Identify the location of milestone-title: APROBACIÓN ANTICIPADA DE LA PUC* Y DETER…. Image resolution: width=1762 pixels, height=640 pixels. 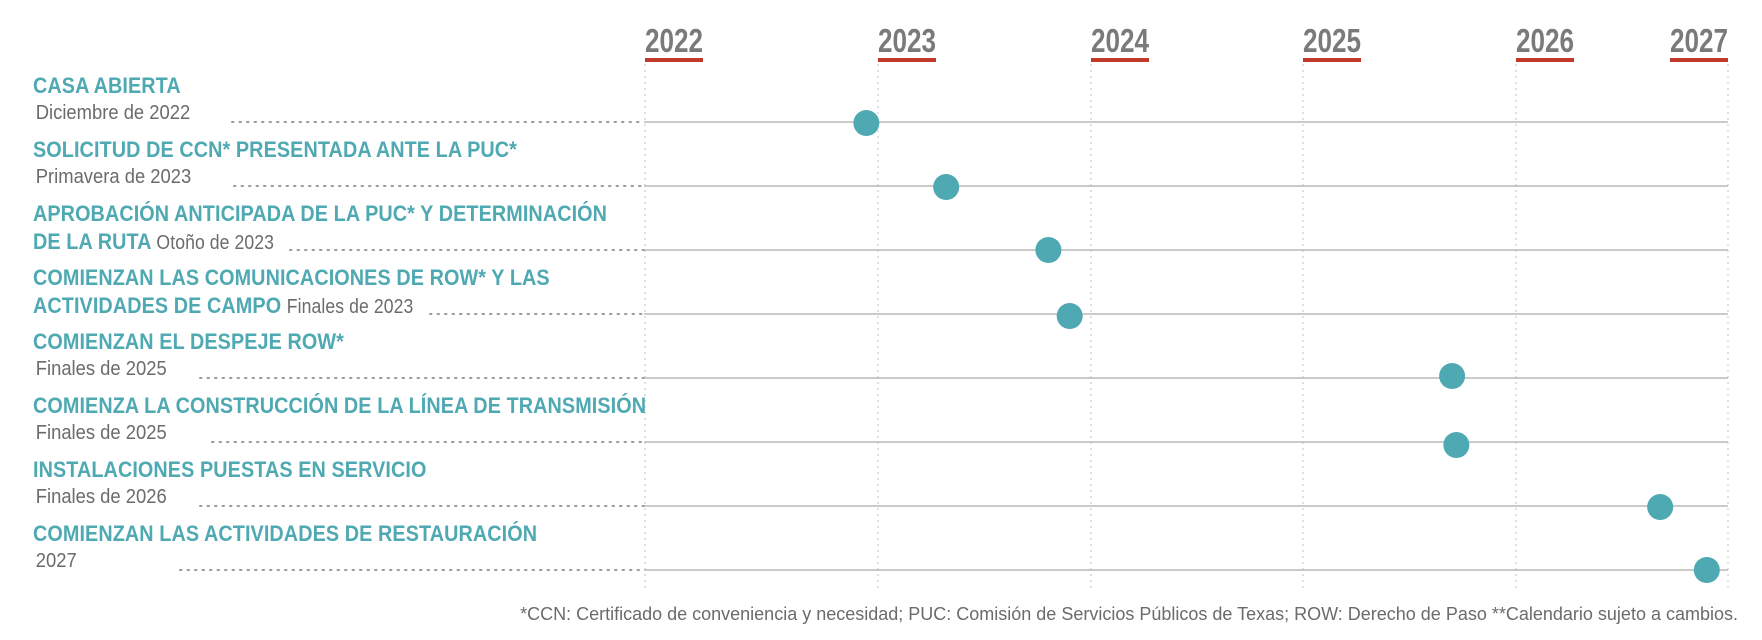
(320, 213).